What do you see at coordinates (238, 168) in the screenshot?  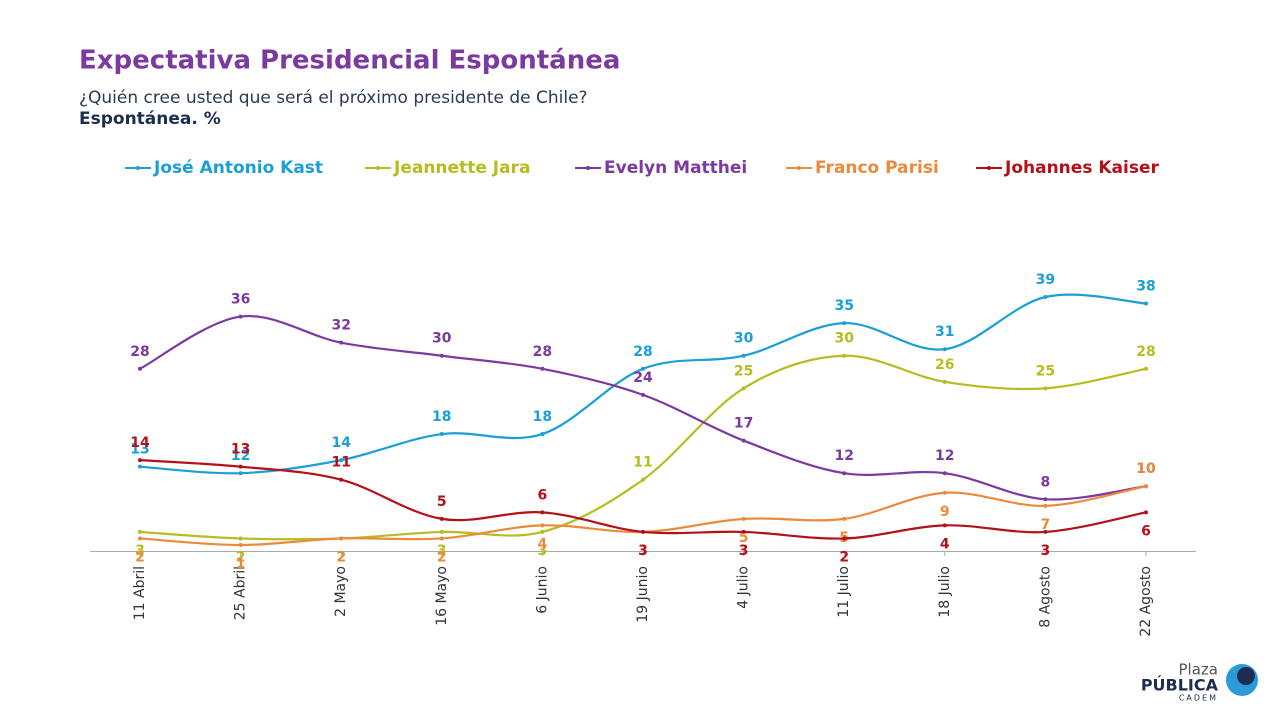 I see `legend-label: José Antonio Kast` at bounding box center [238, 168].